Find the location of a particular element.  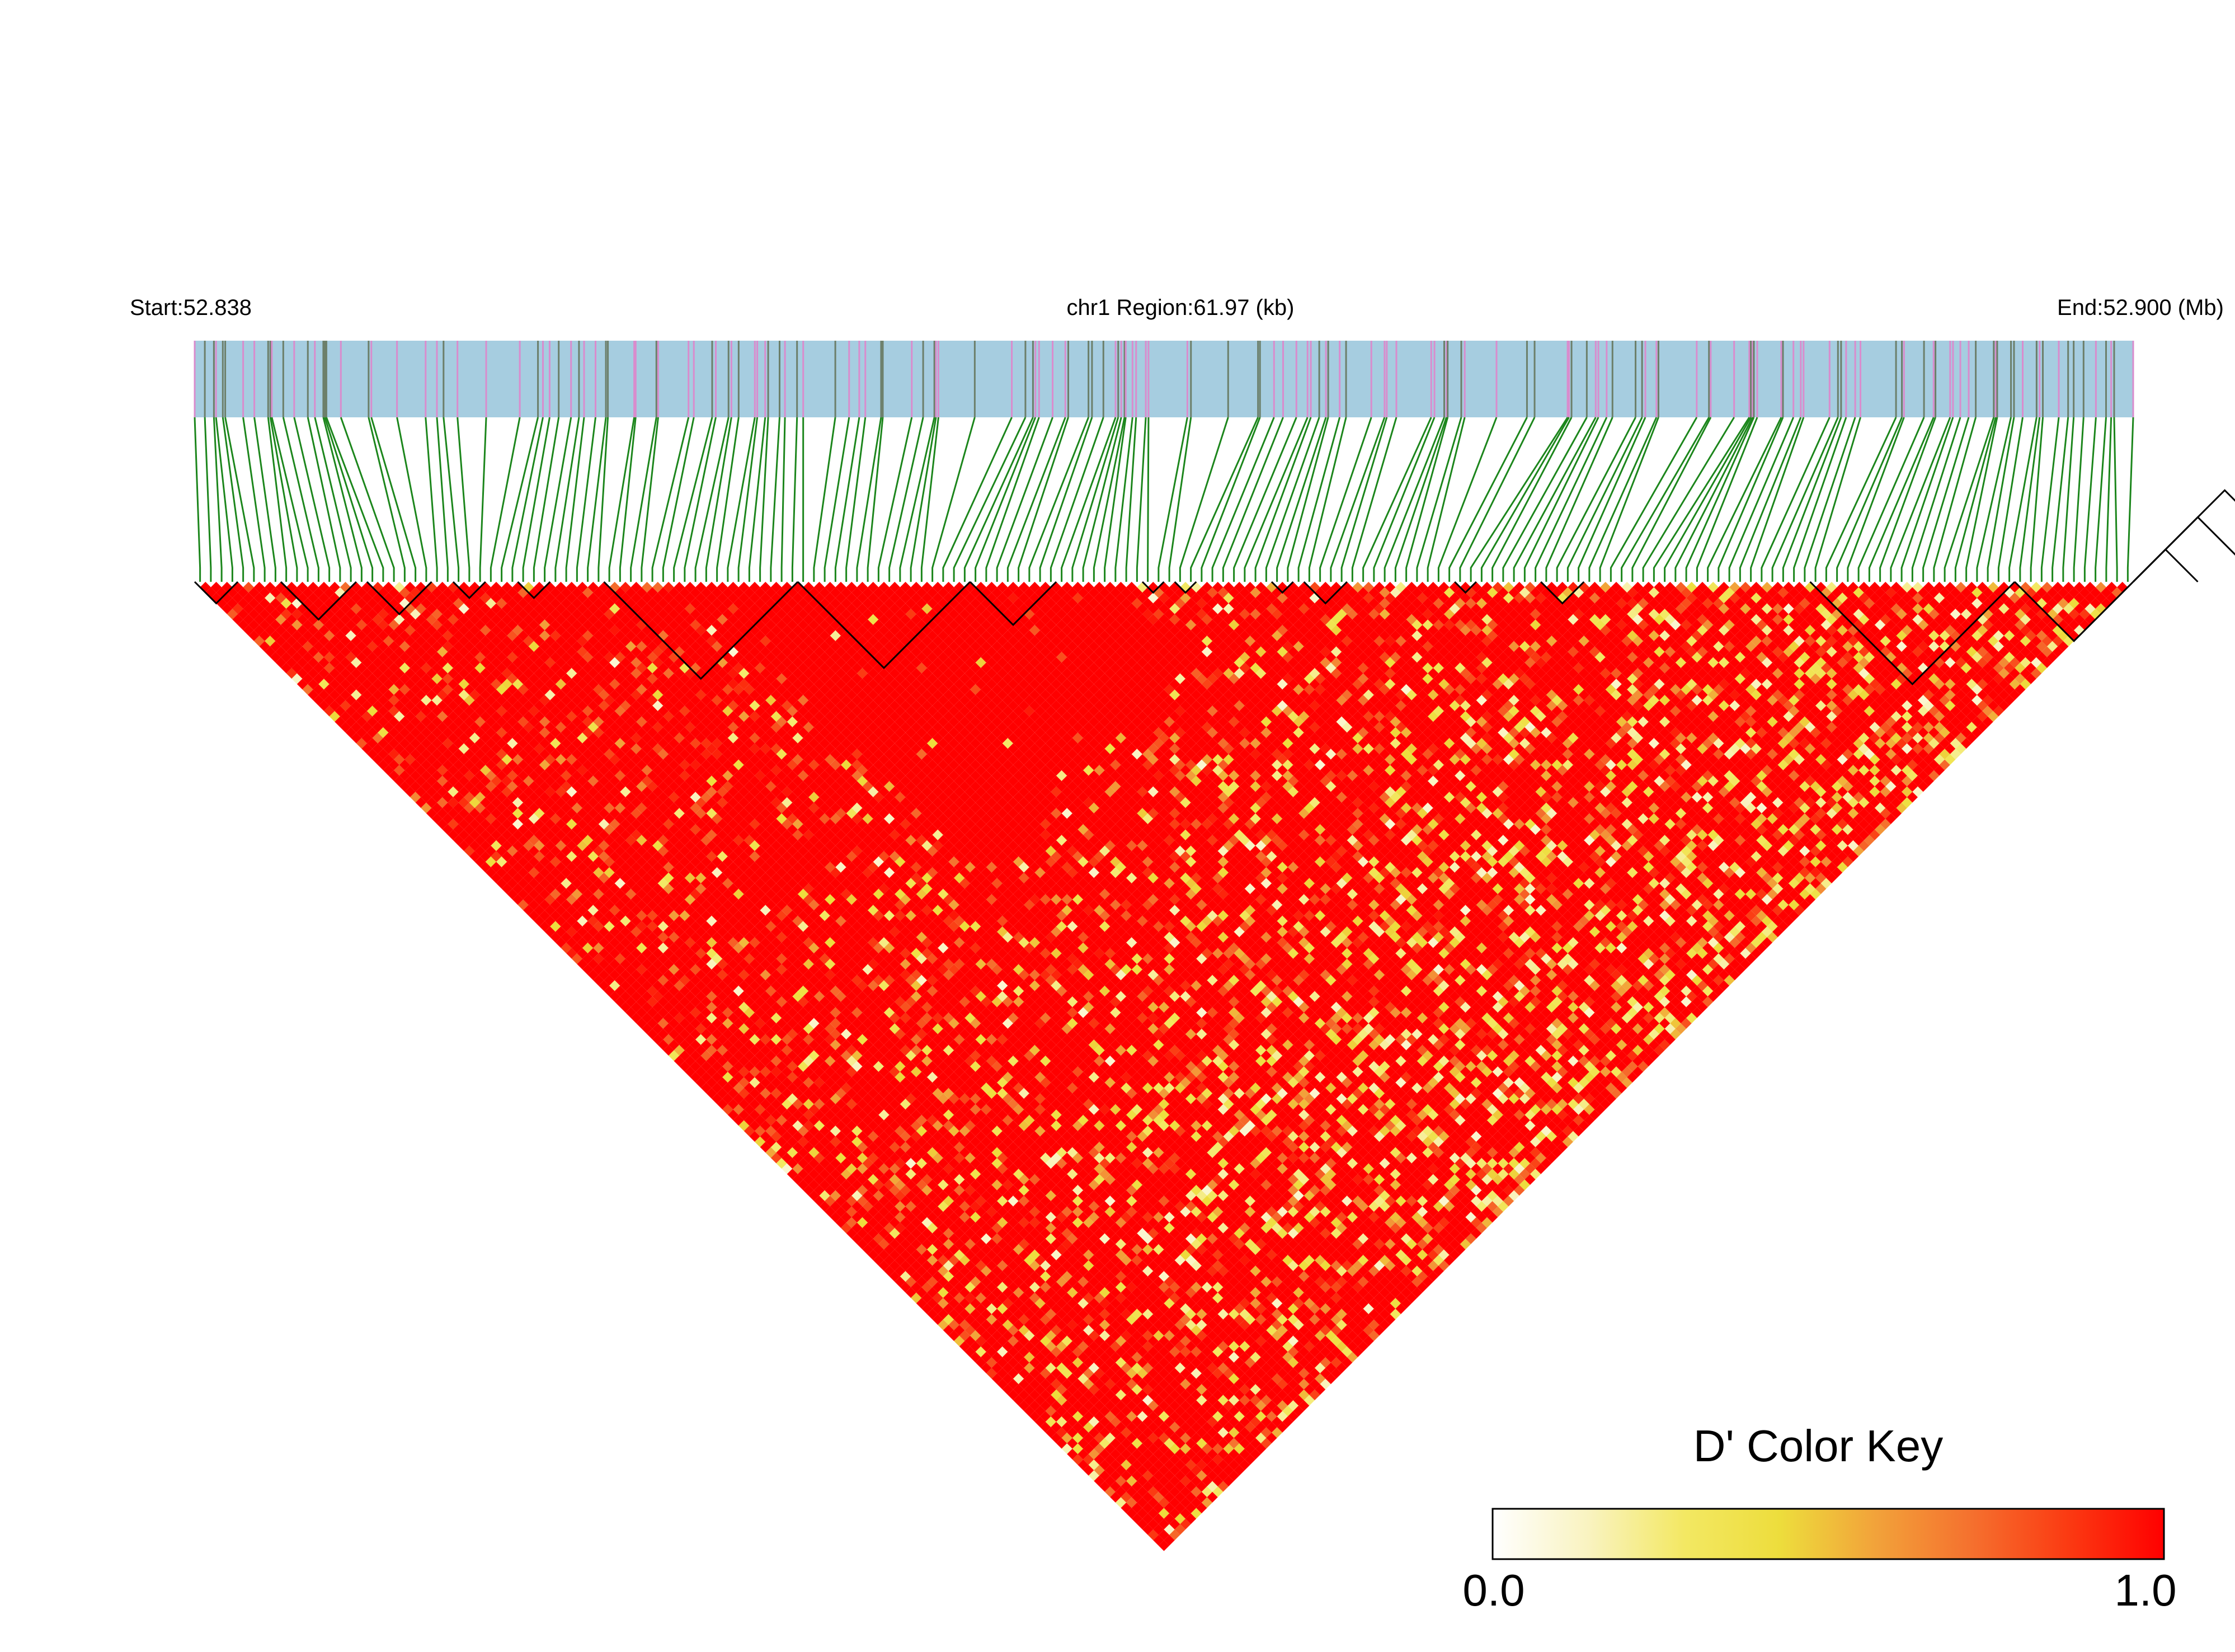

start-label: Start:52.838 is located at coordinates (191, 308).